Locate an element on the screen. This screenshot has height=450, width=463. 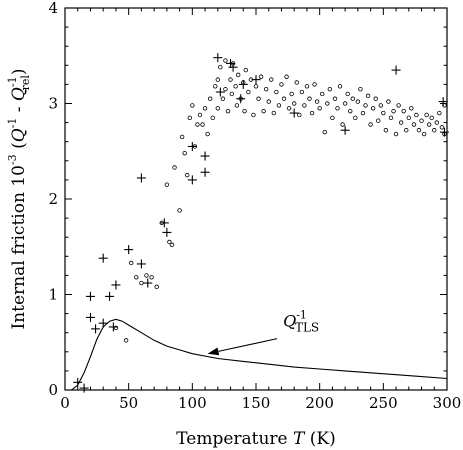
tls-label-sup: -1 is located at coordinates (301, 315).